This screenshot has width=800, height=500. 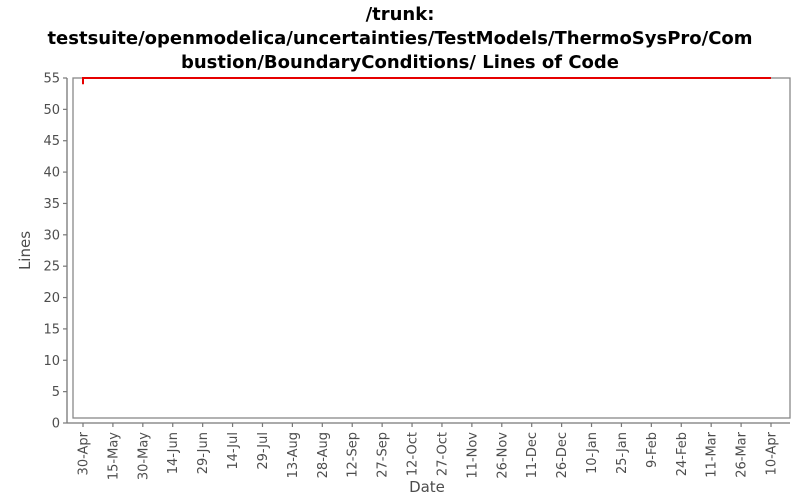 What do you see at coordinates (56, 424) in the screenshot?
I see `y-tick-label: 0` at bounding box center [56, 424].